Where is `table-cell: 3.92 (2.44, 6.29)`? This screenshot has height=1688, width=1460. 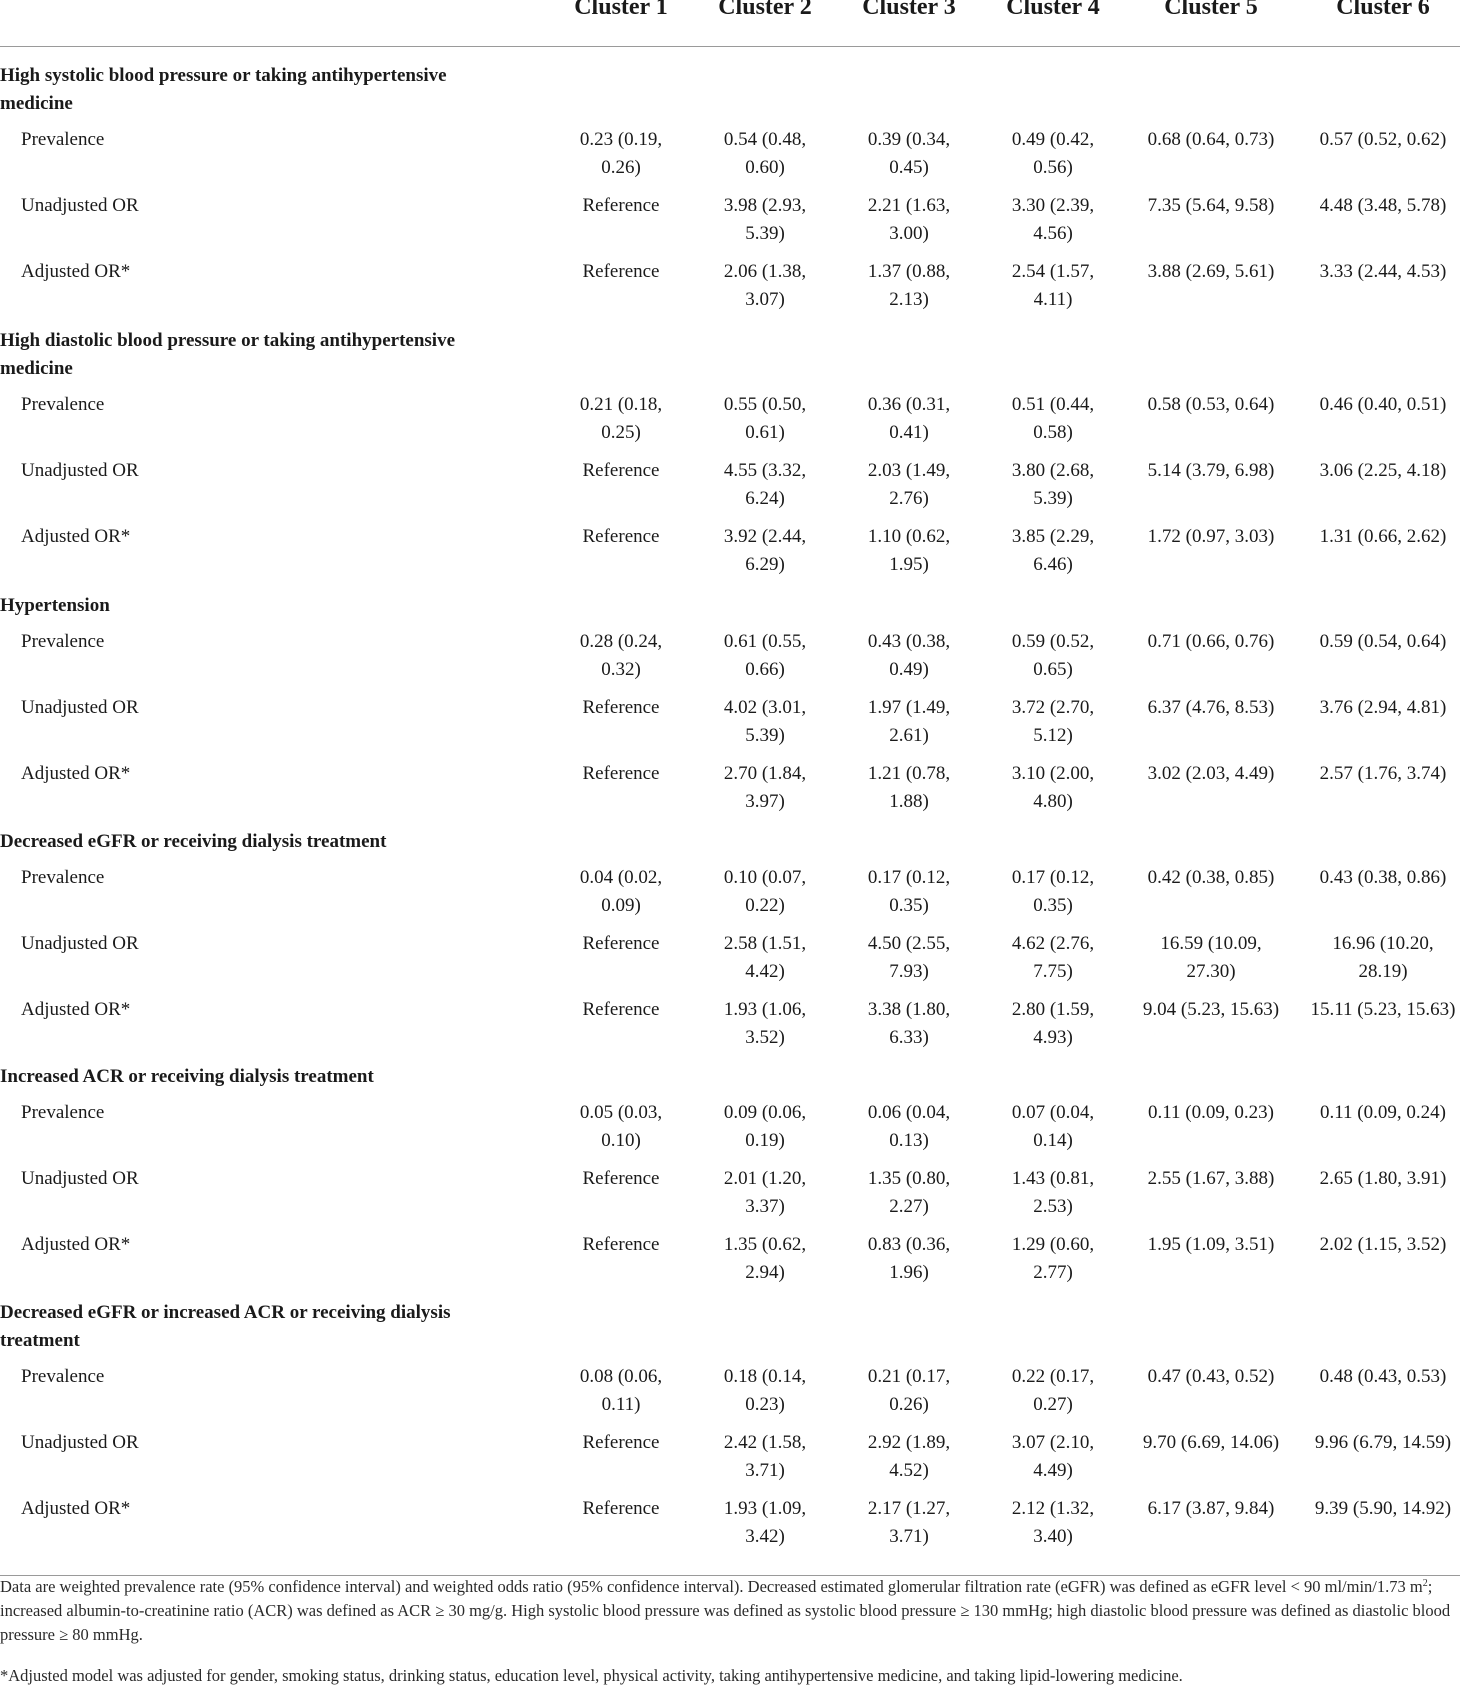
table-cell: 3.92 (2.44, 6.29) is located at coordinates (765, 550).